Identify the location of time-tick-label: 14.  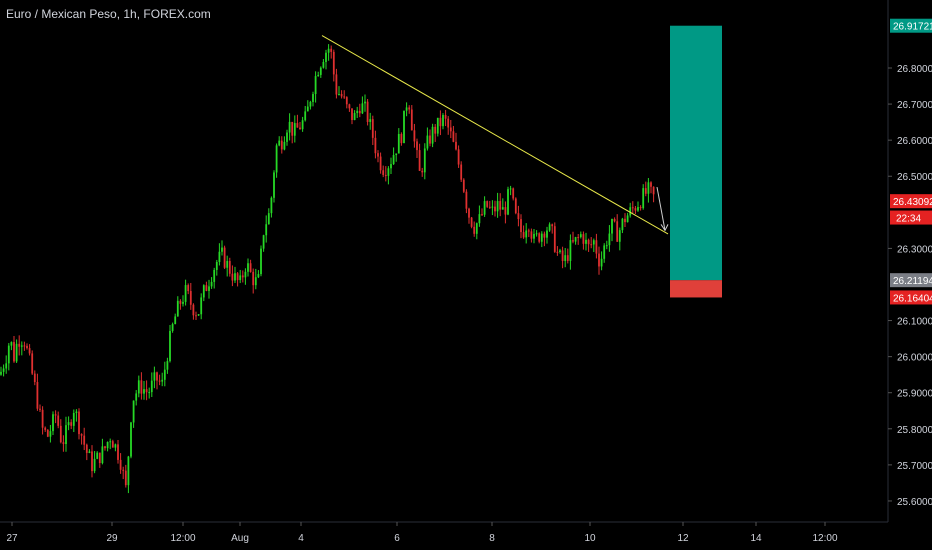
(756, 538).